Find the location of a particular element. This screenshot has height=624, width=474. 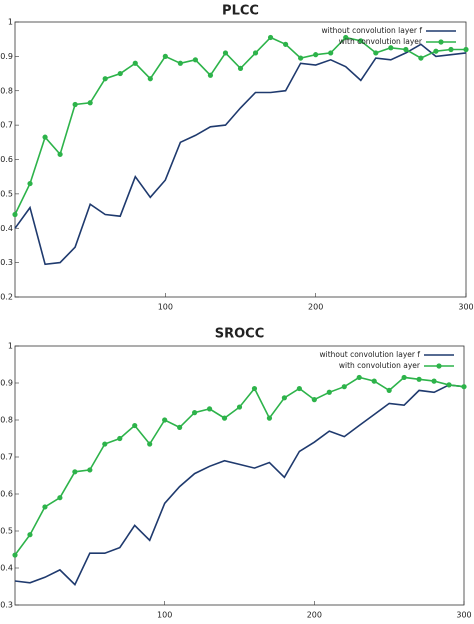

chart-title: PLCC is located at coordinates (240, 11).